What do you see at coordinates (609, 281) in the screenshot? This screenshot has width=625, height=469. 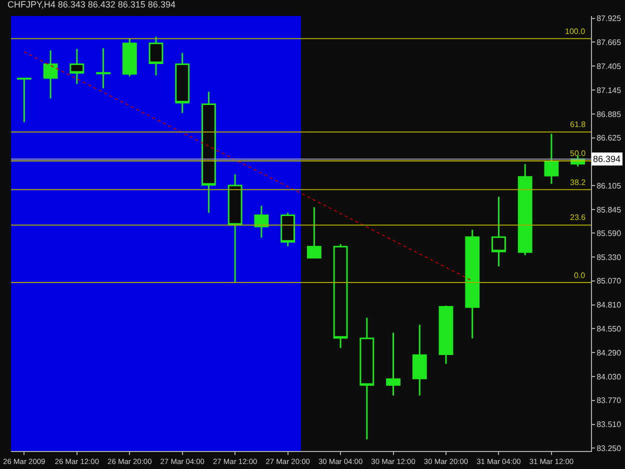 I see `y-tick-label: 85.070` at bounding box center [609, 281].